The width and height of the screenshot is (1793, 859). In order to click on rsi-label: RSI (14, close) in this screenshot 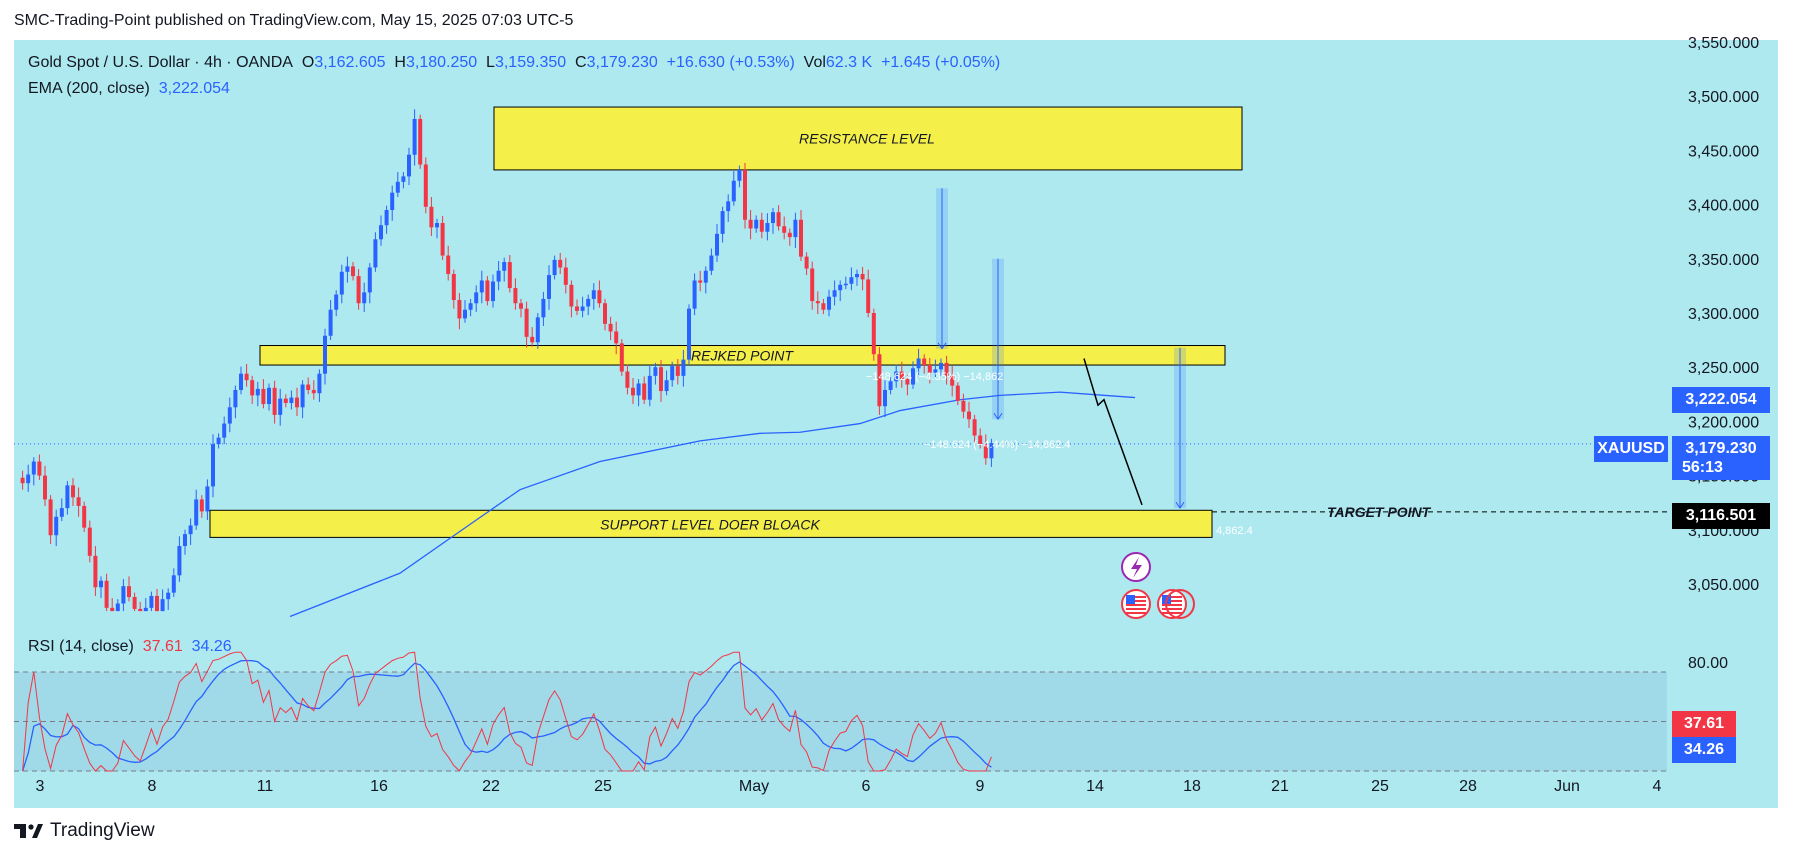, I will do `click(81, 646)`.